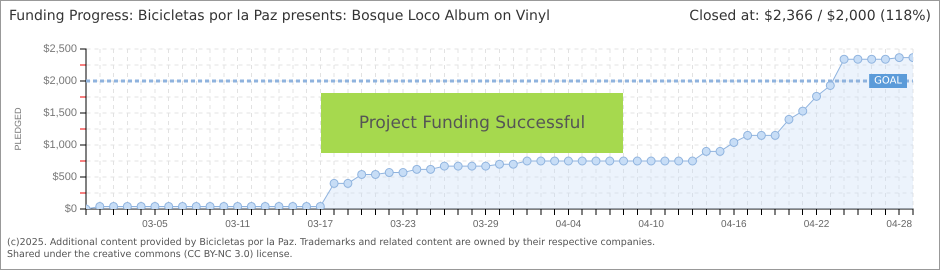 The width and height of the screenshot is (940, 270). I want to click on y-tick-label: $2,000, so click(60, 81).